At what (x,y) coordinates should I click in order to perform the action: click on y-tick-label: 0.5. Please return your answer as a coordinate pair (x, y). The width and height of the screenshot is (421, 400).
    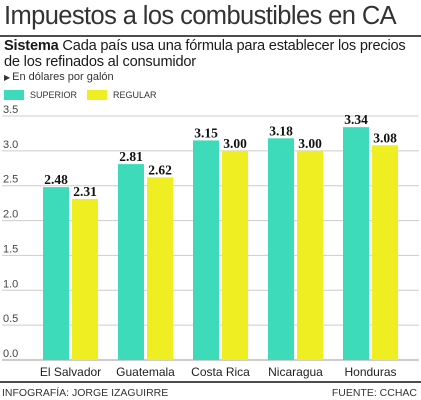
    Looking at the image, I should click on (10, 319).